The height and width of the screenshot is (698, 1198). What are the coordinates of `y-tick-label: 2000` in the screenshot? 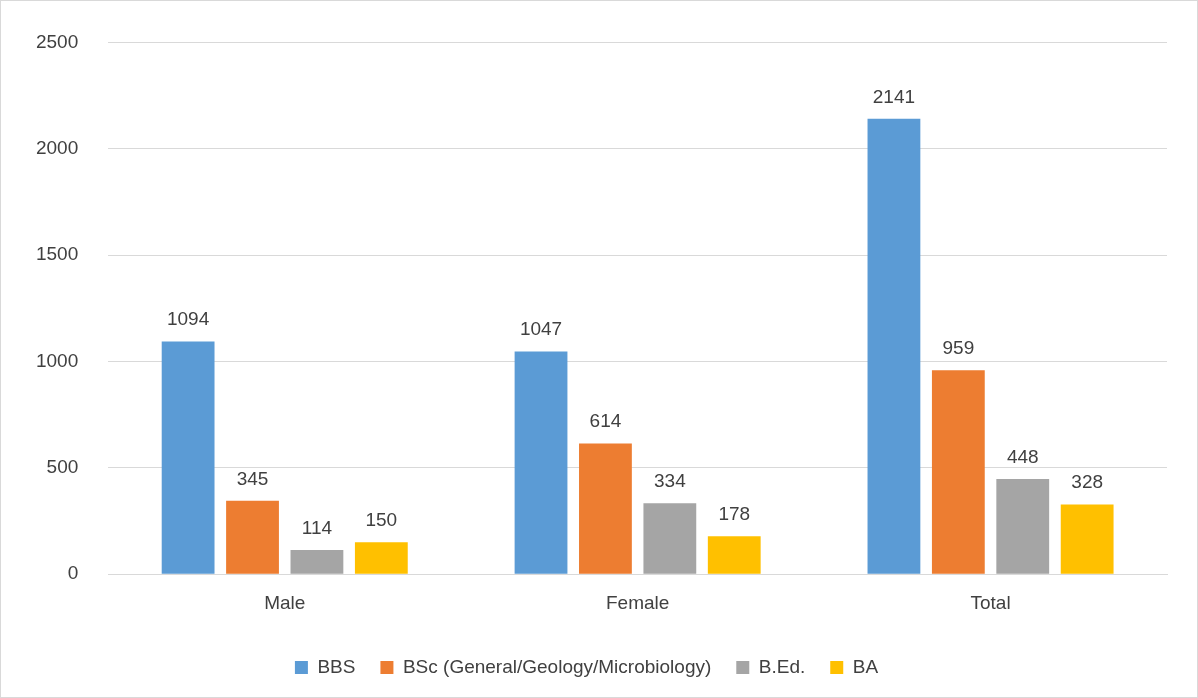 It's located at (57, 147).